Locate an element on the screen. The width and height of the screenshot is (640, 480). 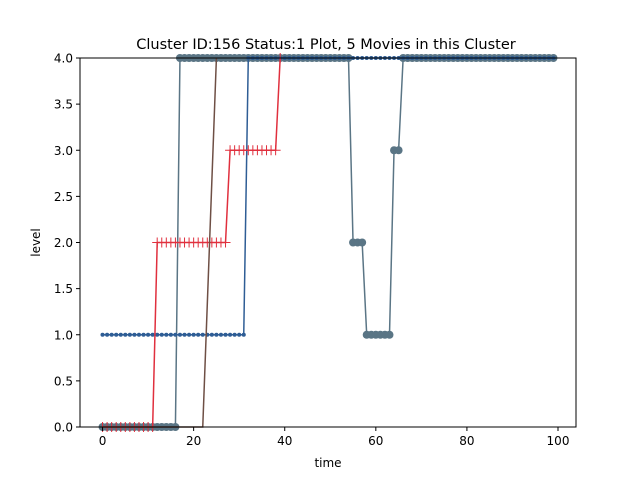
y-tick-label: 1.5 is located at coordinates (63, 289).